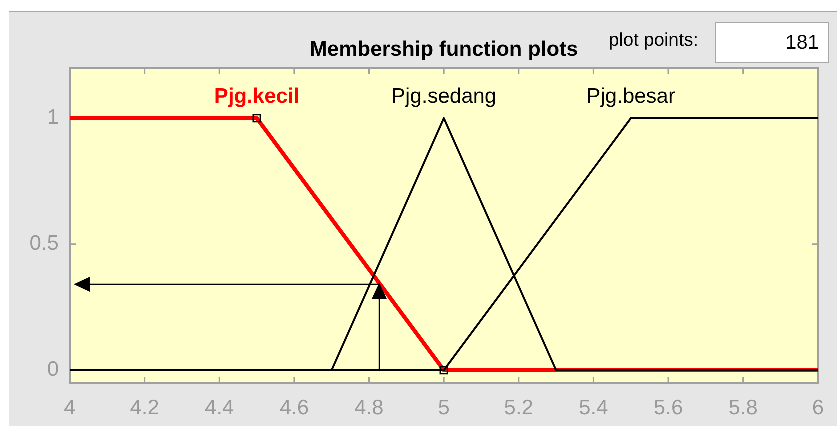 The image size is (837, 426). Describe the element at coordinates (295, 408) in the screenshot. I see `x-tick-label: 4.6` at that location.